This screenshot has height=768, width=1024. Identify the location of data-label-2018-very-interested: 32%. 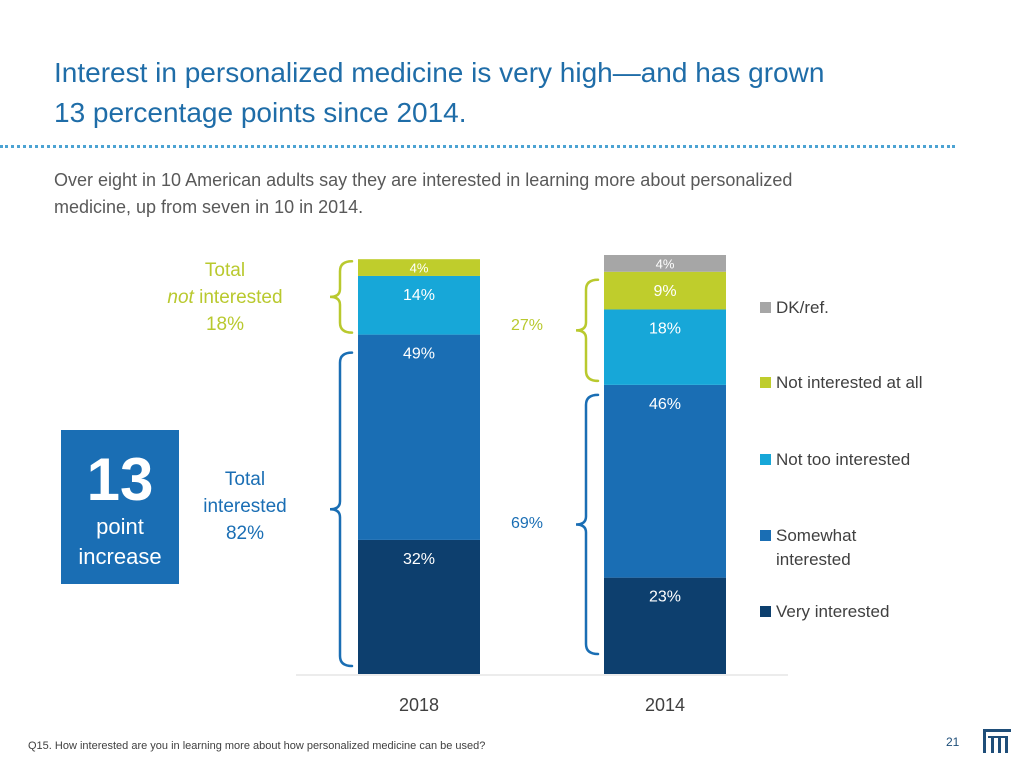
(419, 559).